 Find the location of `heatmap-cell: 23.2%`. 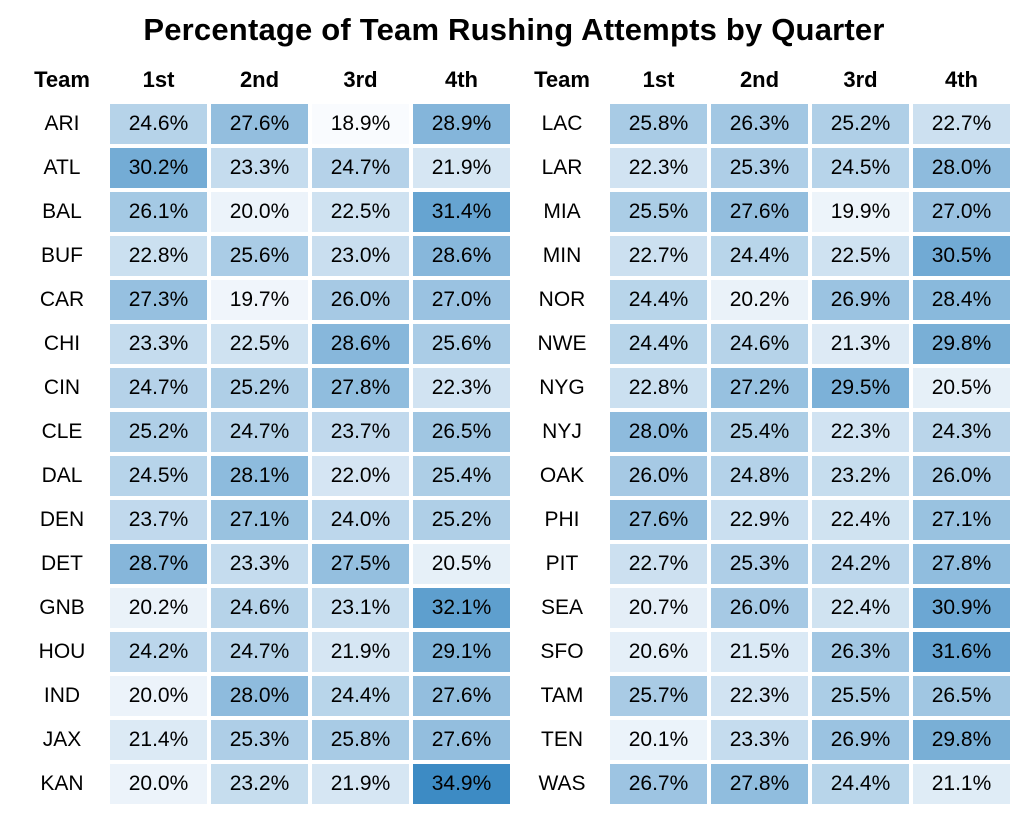

heatmap-cell: 23.2% is located at coordinates (860, 476).